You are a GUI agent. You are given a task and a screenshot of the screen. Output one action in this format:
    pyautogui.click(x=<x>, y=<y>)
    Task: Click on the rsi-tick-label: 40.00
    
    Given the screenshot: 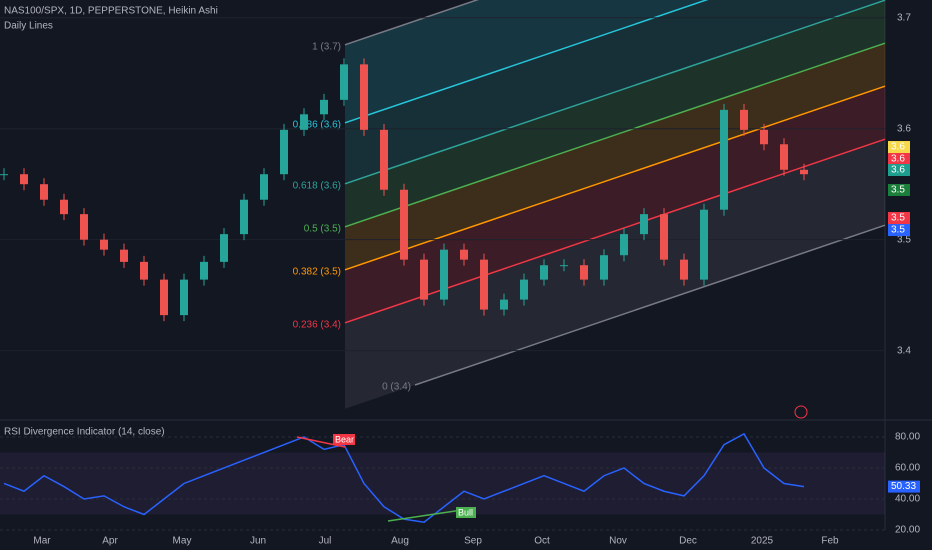 What is the action you would take?
    pyautogui.click(x=907, y=499)
    